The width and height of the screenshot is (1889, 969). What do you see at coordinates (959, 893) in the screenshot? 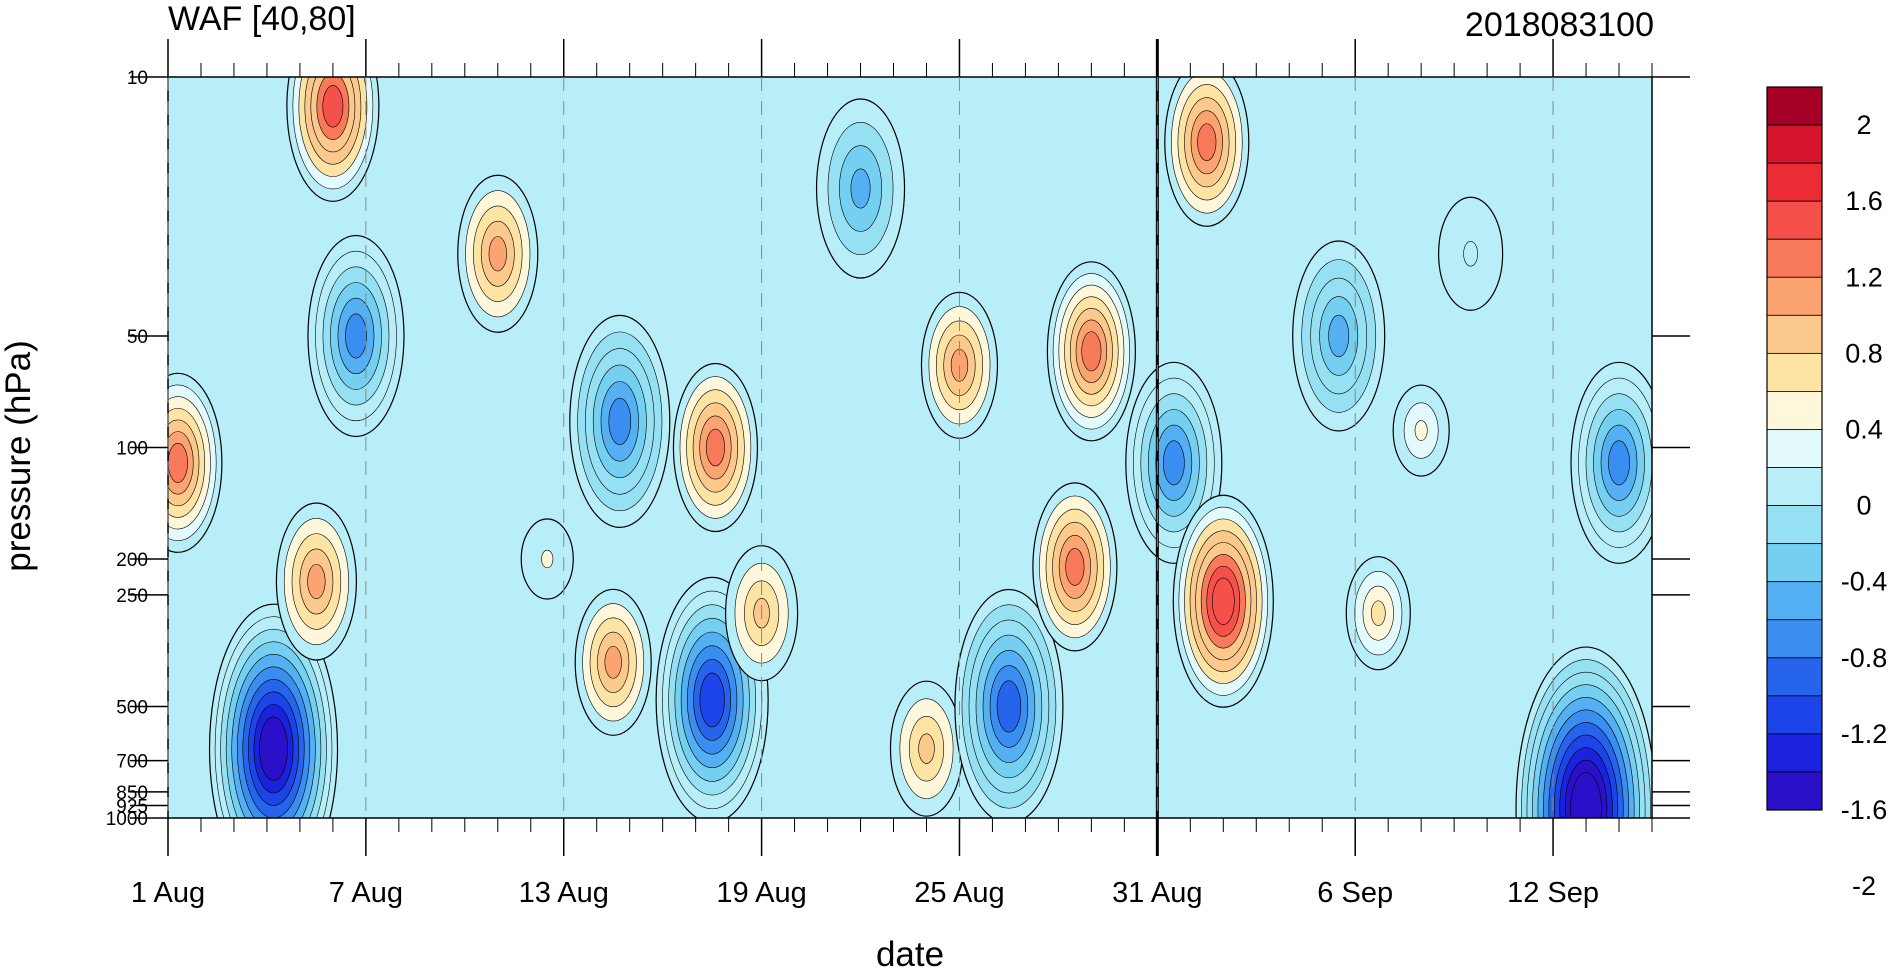
I see `x-tick-label: 25 Aug` at bounding box center [959, 893].